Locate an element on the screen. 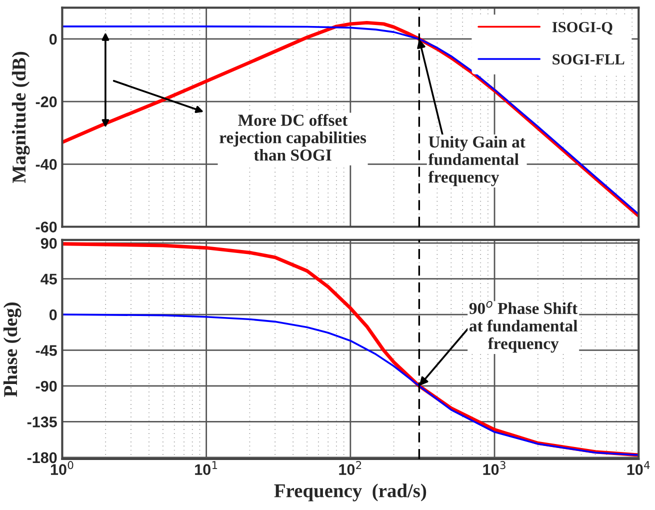 This screenshot has width=655, height=510. annotation: More DC offset rejection capabilities than SOGI is located at coordinates (293, 137).